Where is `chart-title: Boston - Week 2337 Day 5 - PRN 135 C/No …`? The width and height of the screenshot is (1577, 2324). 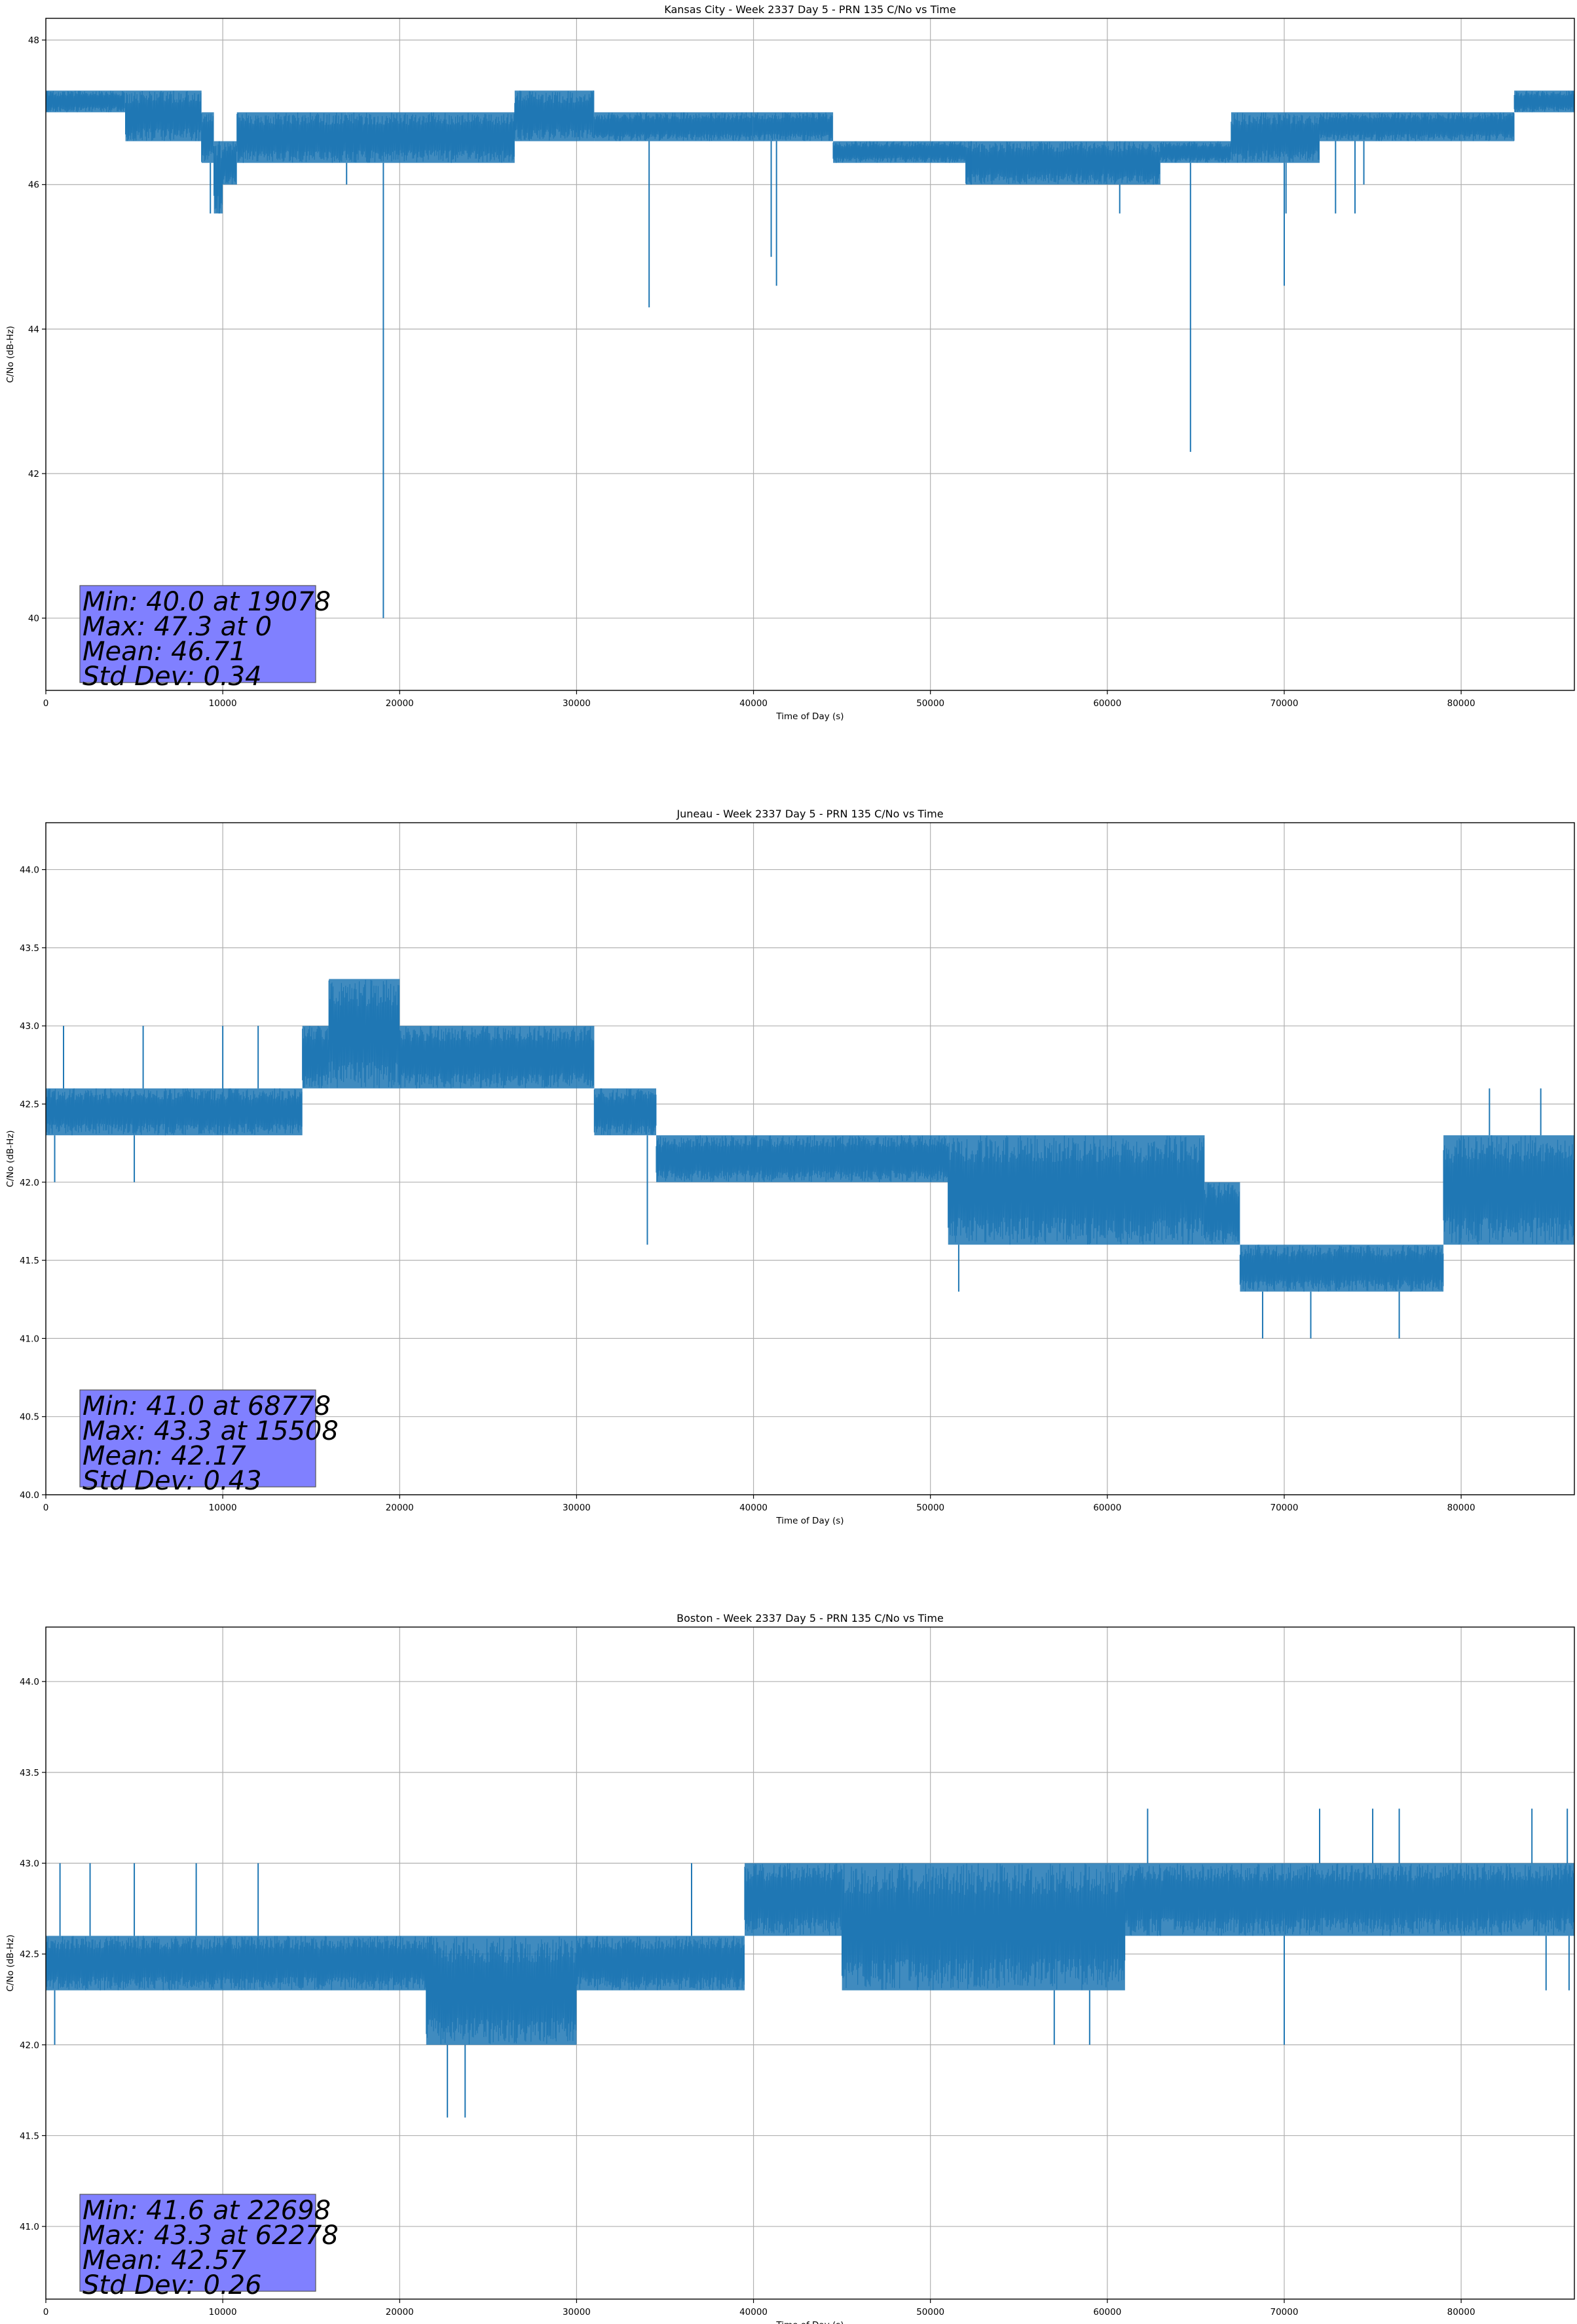 chart-title: Boston - Week 2337 Day 5 - PRN 135 C/No … is located at coordinates (810, 1618).